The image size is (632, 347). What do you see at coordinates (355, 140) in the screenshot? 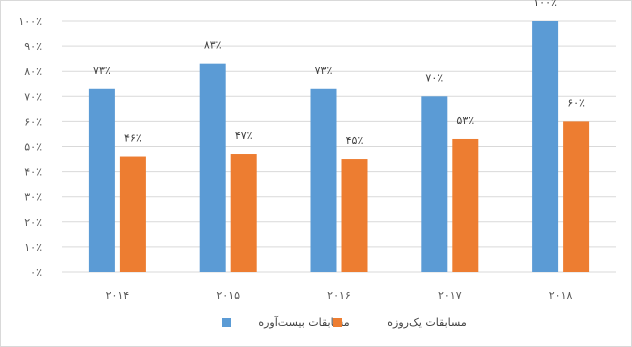
I see `data-label: ۴۵٪` at bounding box center [355, 140].